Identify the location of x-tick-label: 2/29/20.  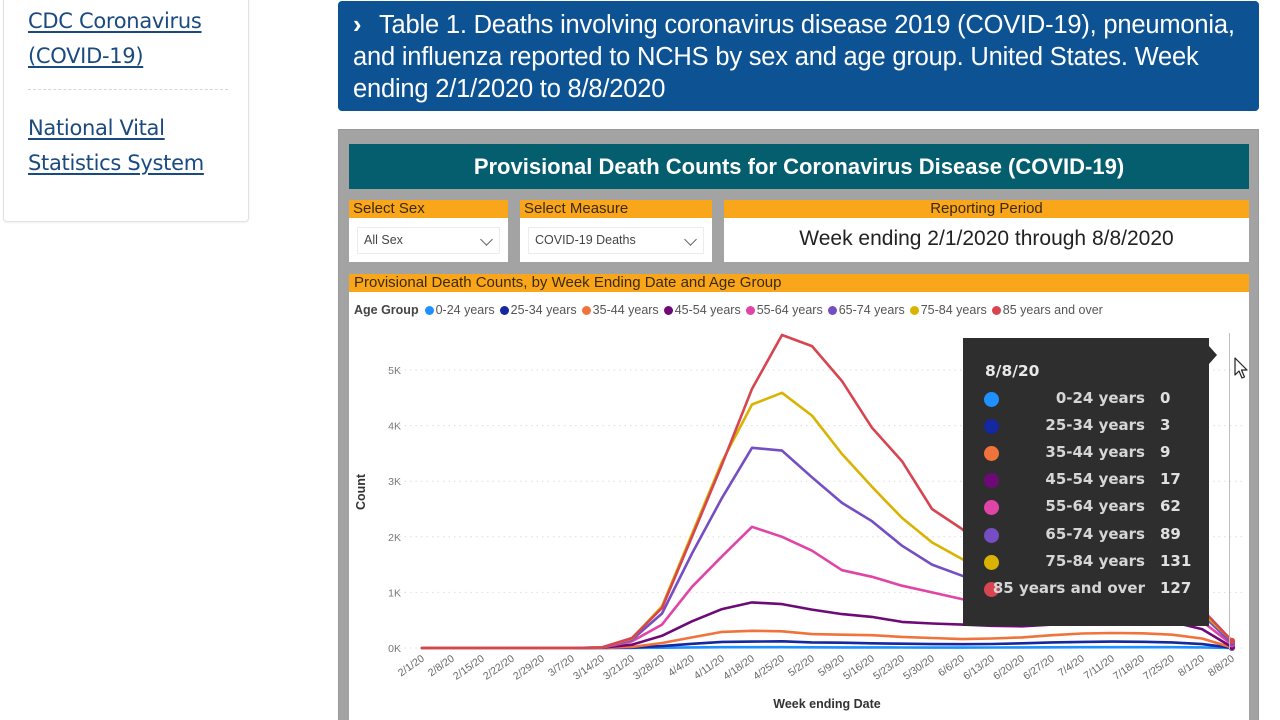
(529, 668).